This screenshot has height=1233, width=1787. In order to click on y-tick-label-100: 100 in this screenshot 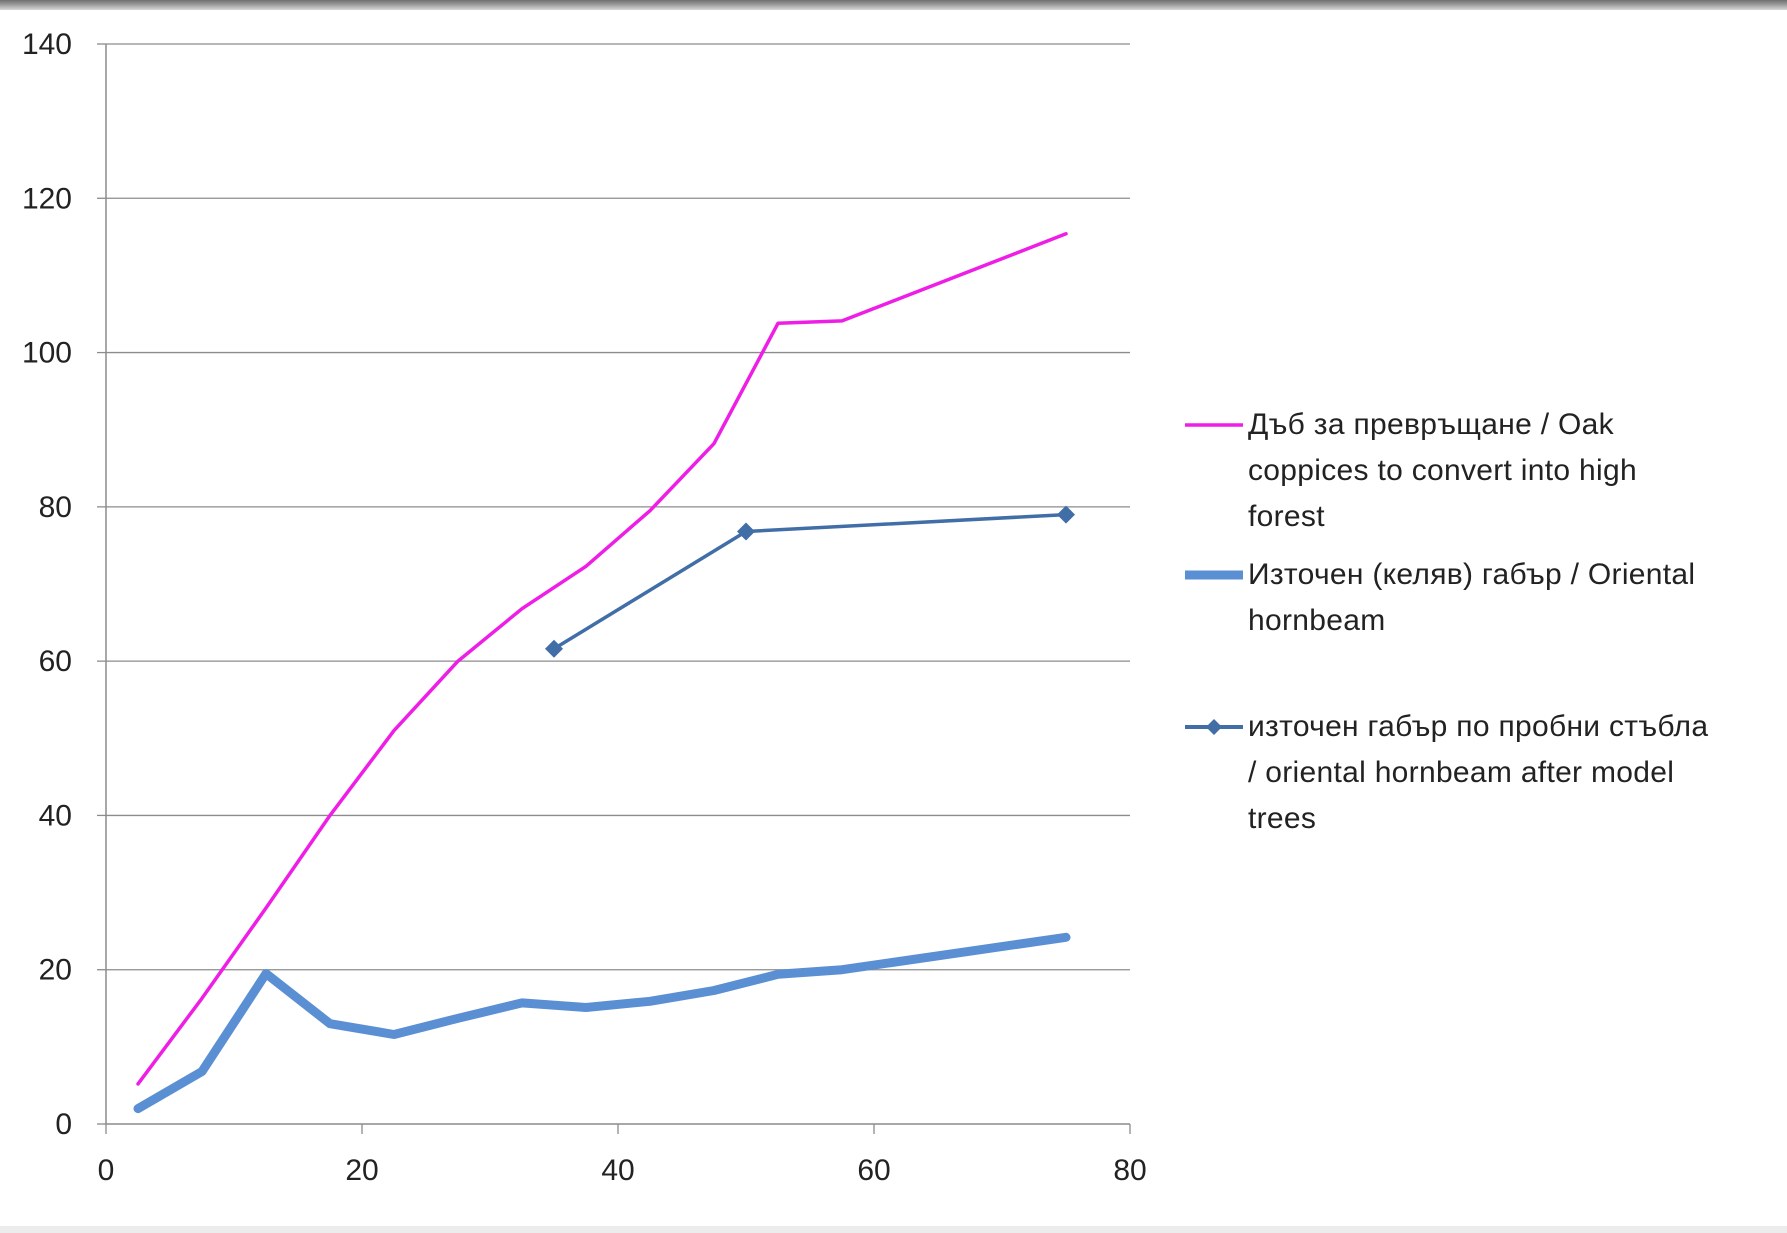, I will do `click(47, 353)`.